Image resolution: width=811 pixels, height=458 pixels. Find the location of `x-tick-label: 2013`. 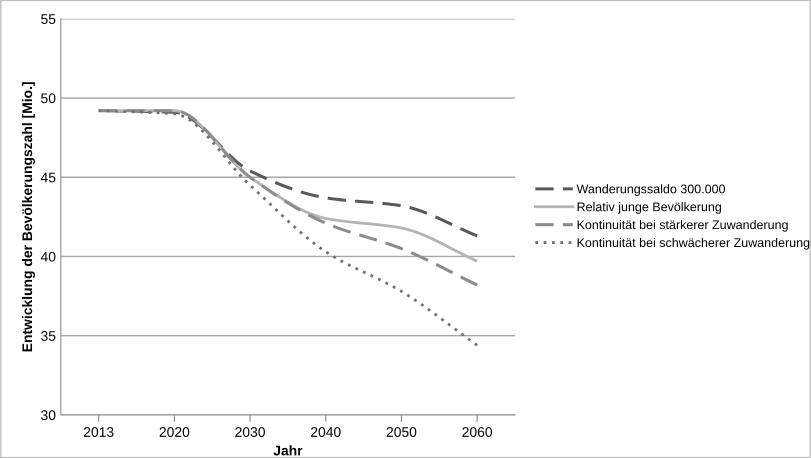

x-tick-label: 2013 is located at coordinates (99, 432).